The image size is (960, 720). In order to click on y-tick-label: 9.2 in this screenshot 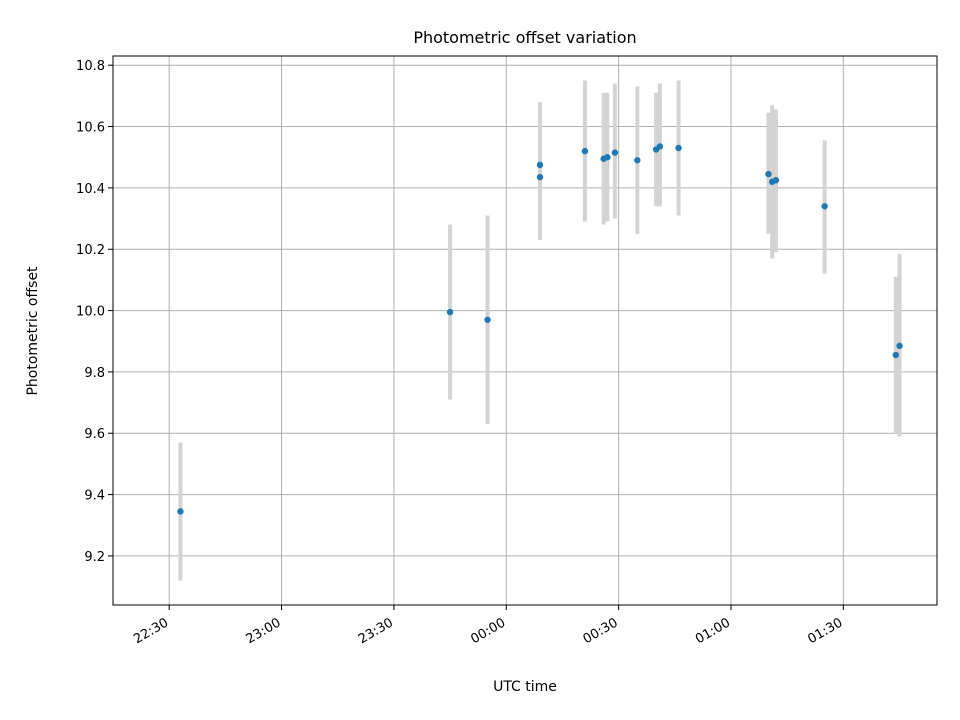, I will do `click(94, 557)`.